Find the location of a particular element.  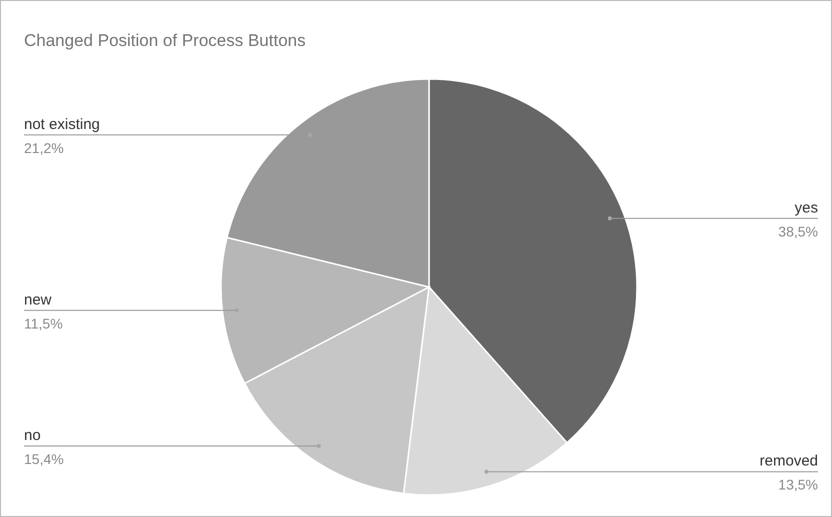

slice-label: no is located at coordinates (32, 435).